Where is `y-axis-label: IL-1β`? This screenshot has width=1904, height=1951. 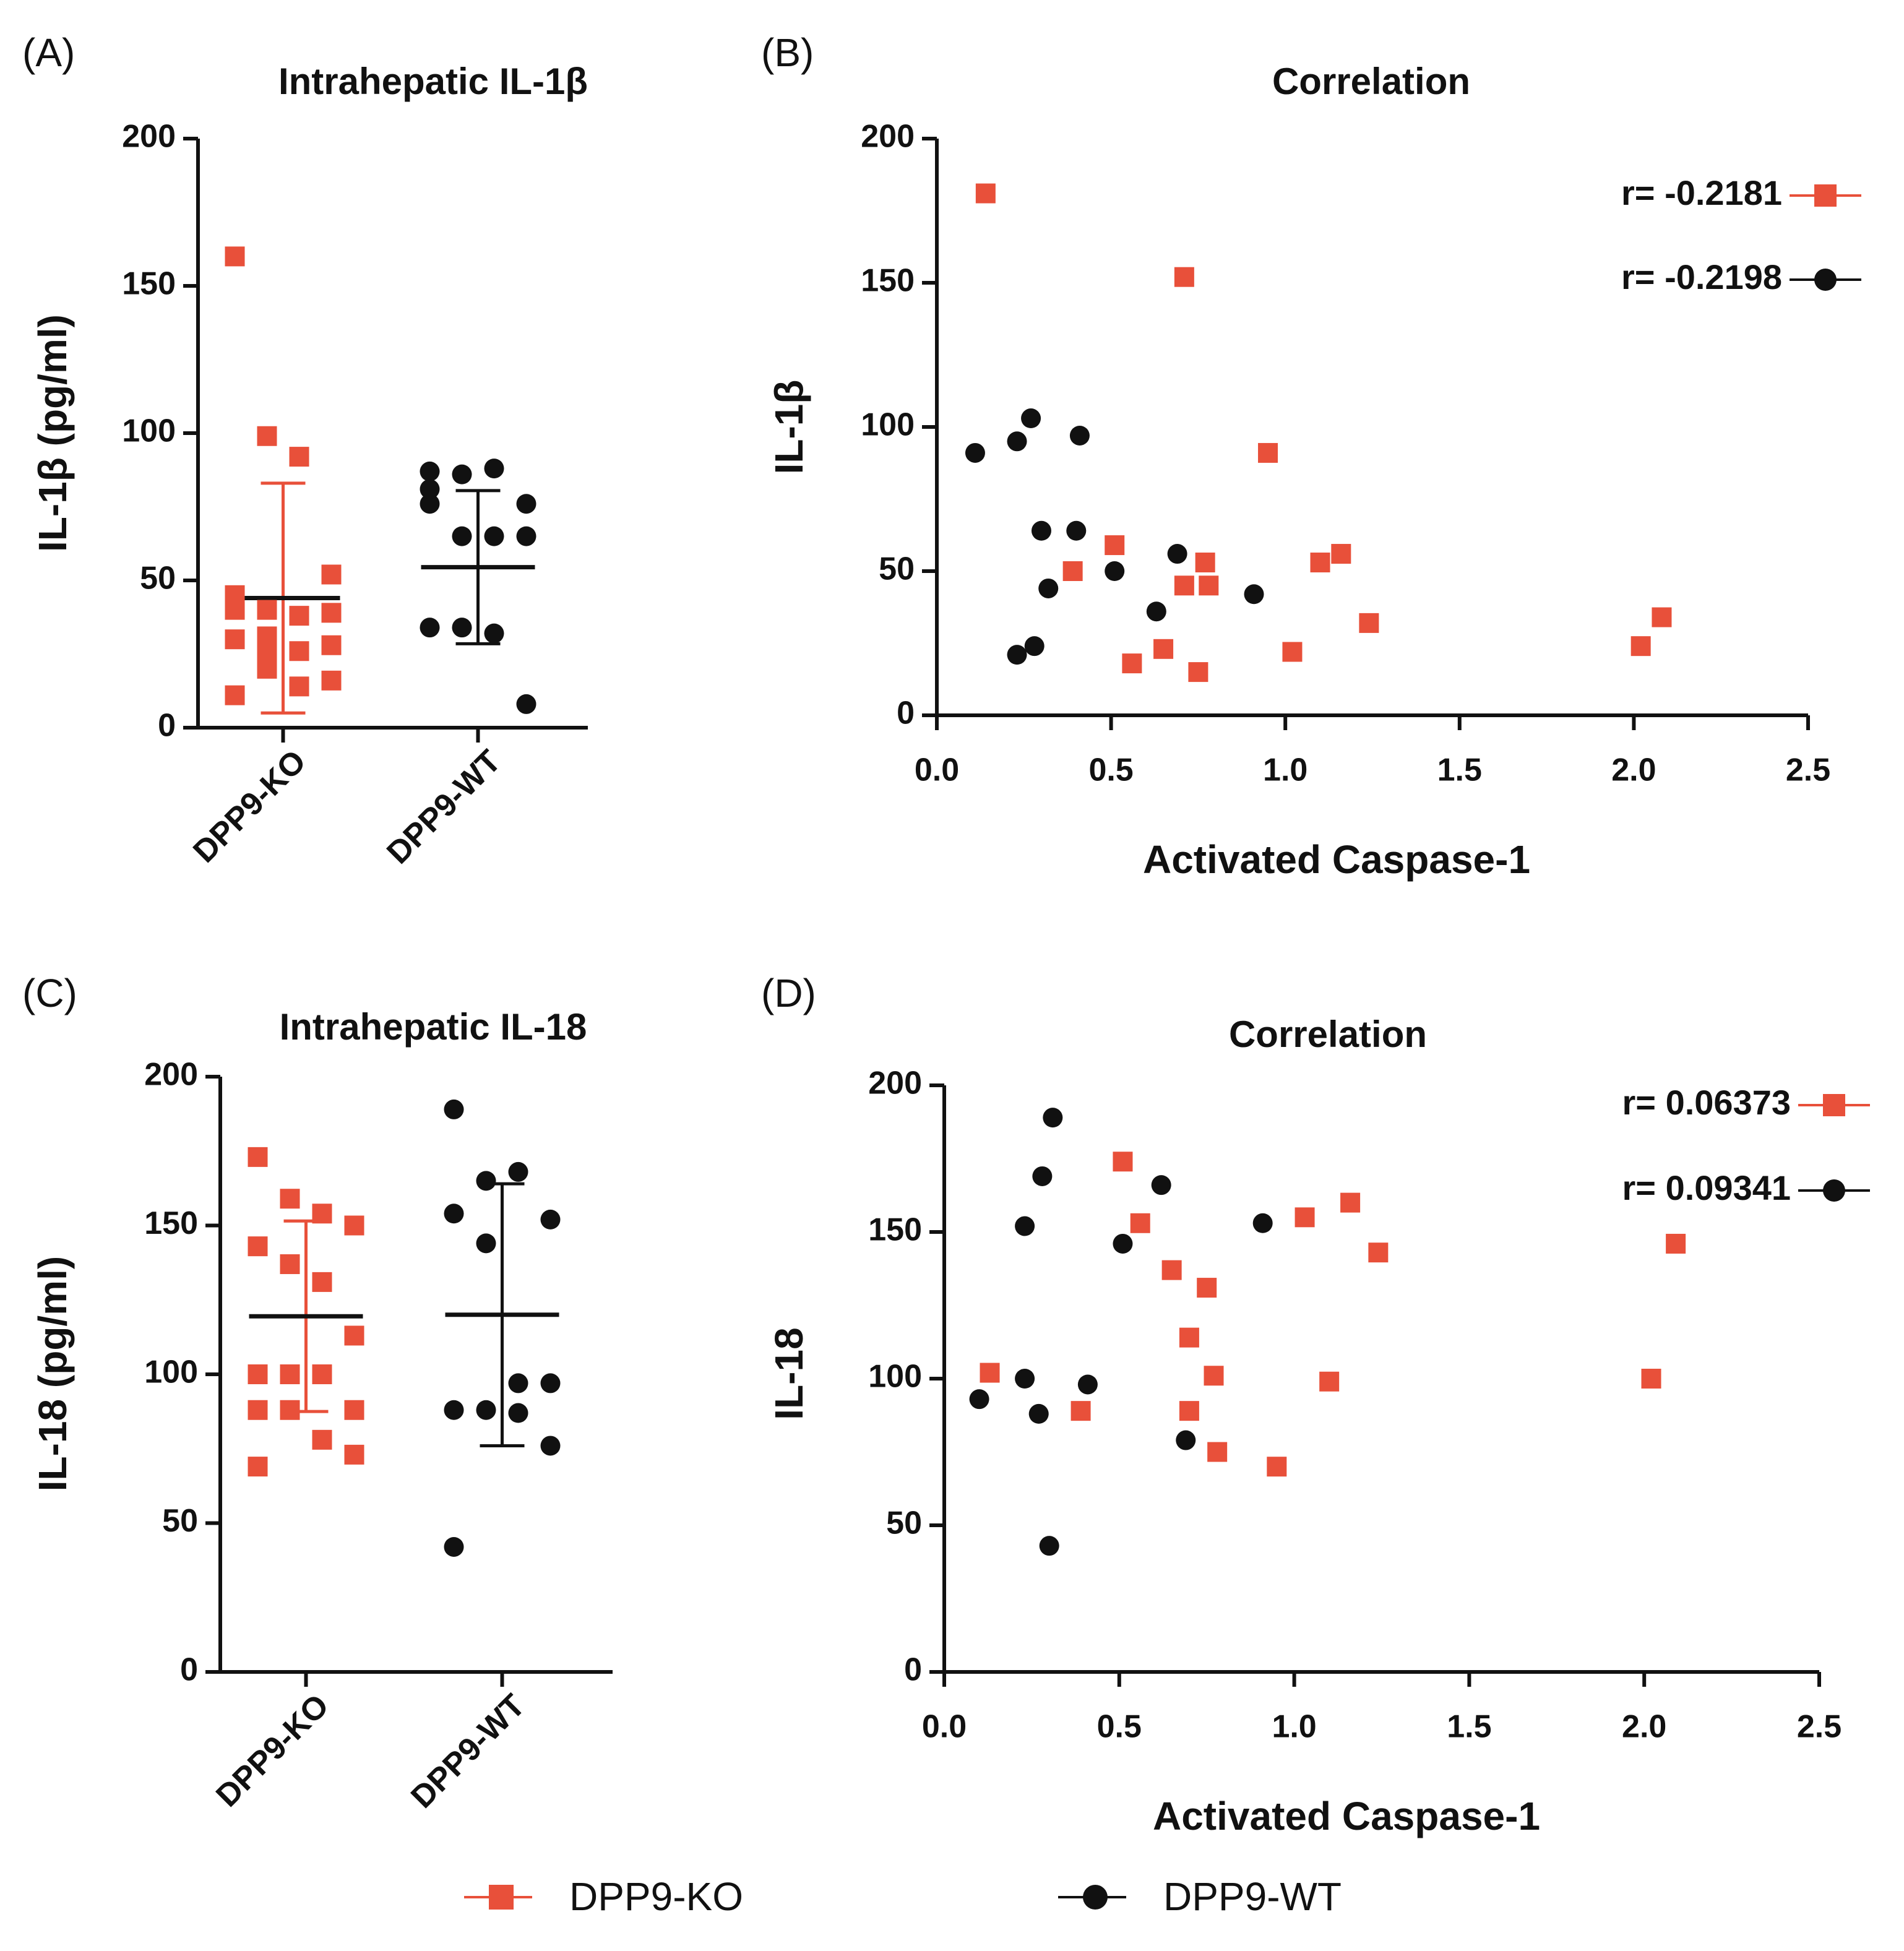
y-axis-label: IL-1β is located at coordinates (789, 427).